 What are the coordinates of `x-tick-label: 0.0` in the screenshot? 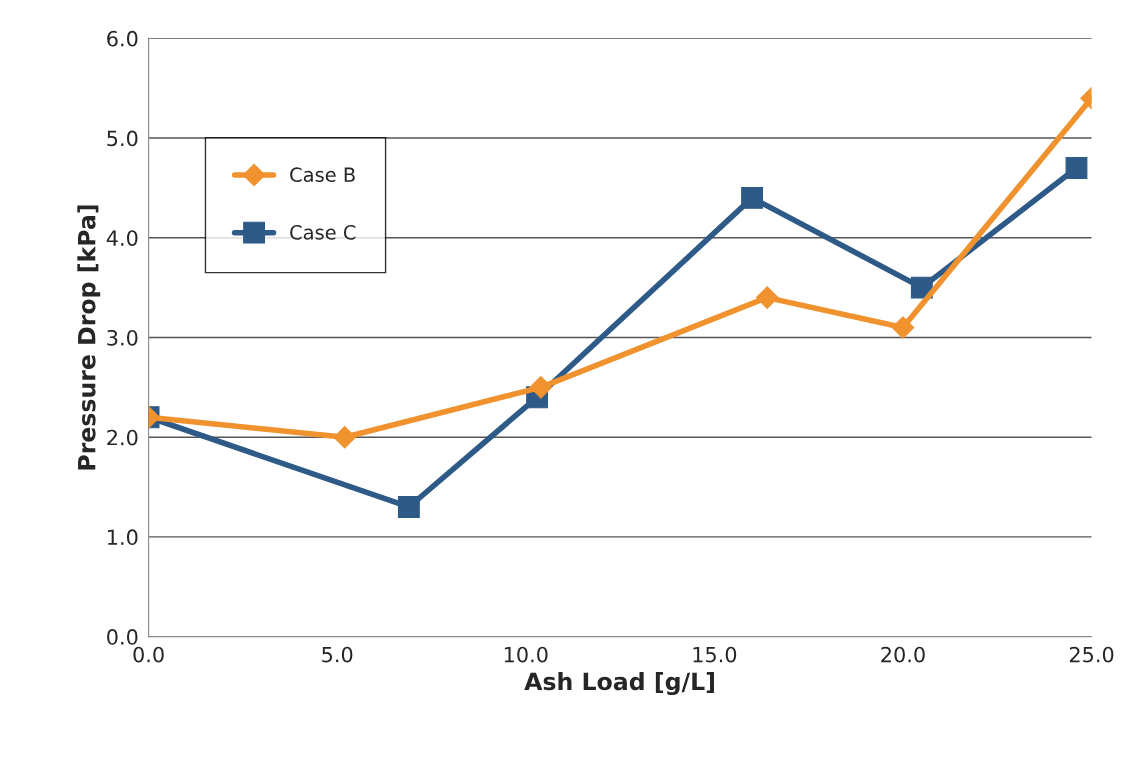 It's located at (148, 654).